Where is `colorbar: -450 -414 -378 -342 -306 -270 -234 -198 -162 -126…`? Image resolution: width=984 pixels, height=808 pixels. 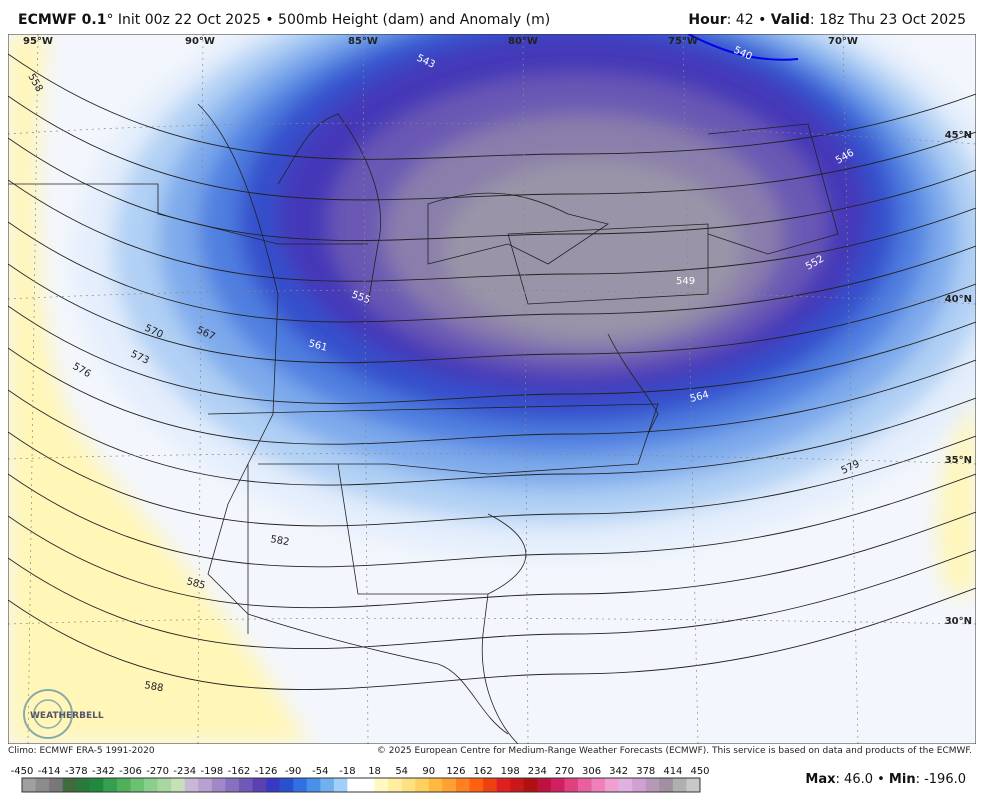 colorbar: -450 -414 -378 -342 -306 -270 -234 -198 -162 -126… is located at coordinates (360, 779).